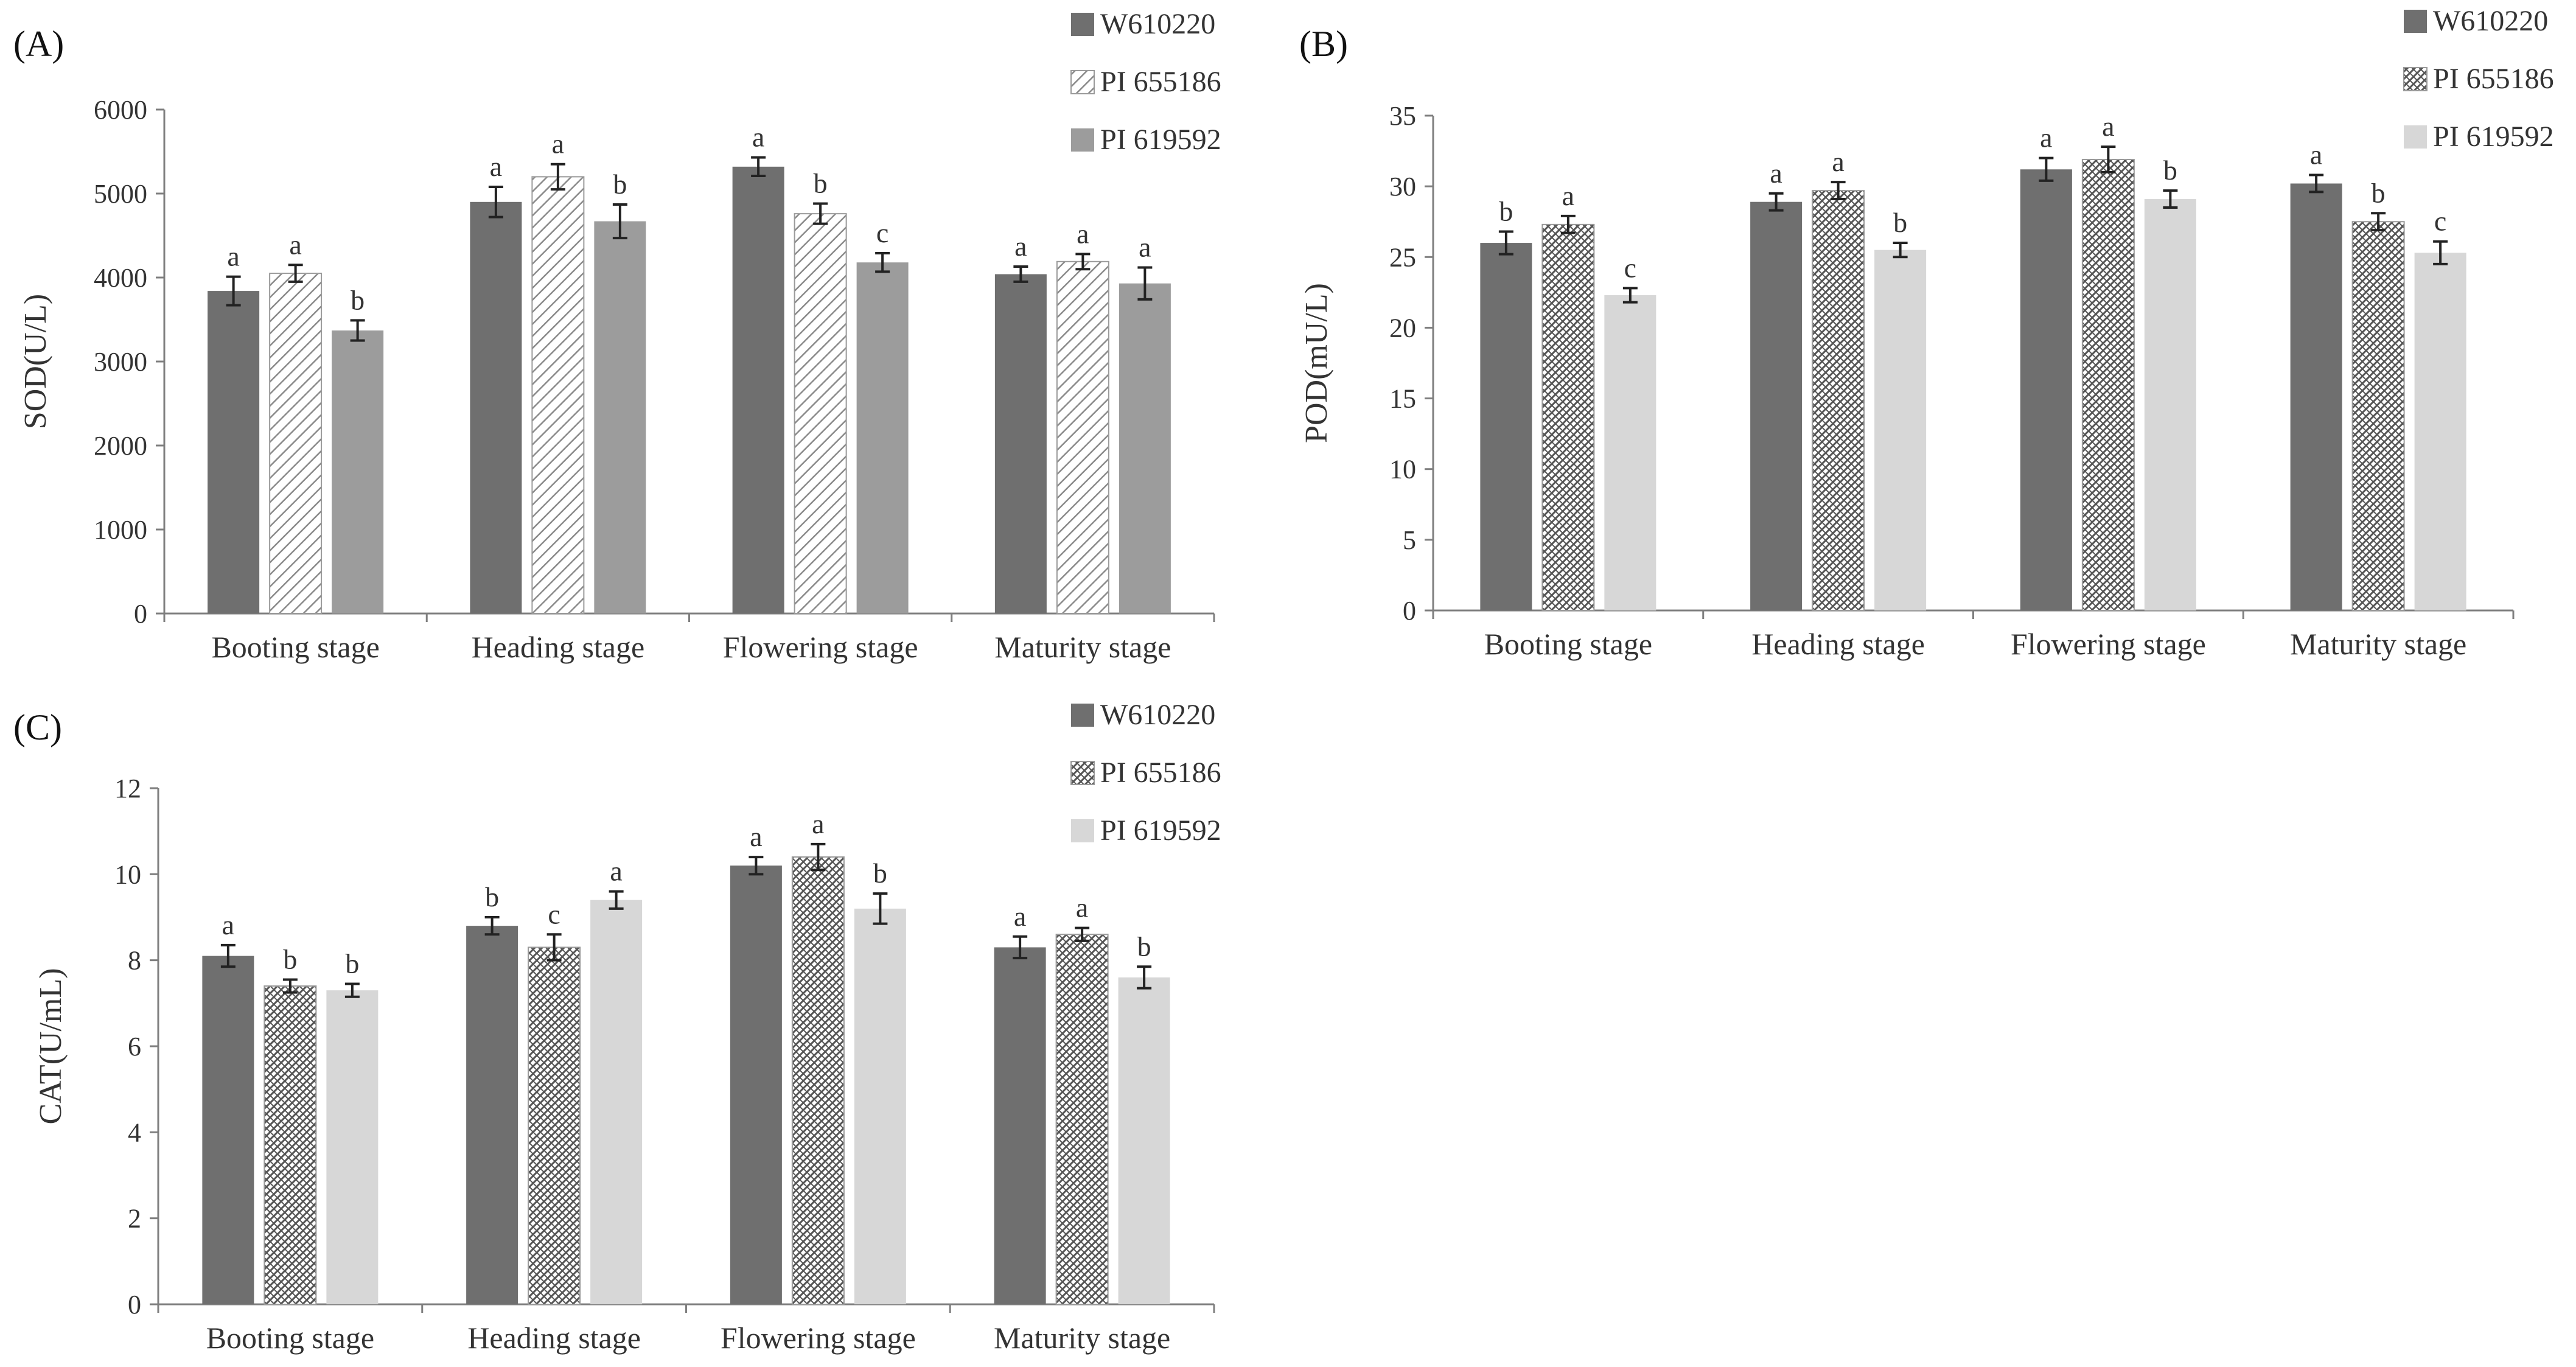 This screenshot has height=1367, width=2576. I want to click on y-tick-label: 20, so click(1402, 328).